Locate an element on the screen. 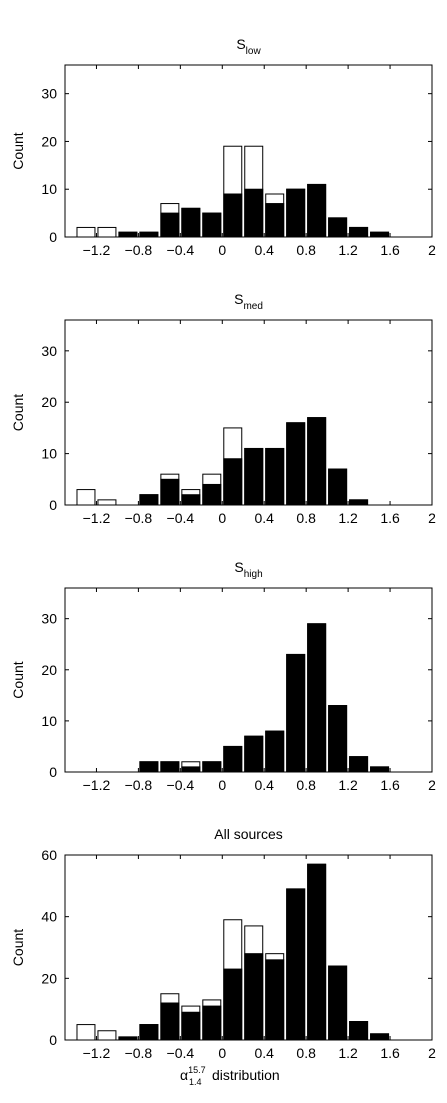 The height and width of the screenshot is (1103, 447). chart-title-subscript: high is located at coordinates (253, 574).